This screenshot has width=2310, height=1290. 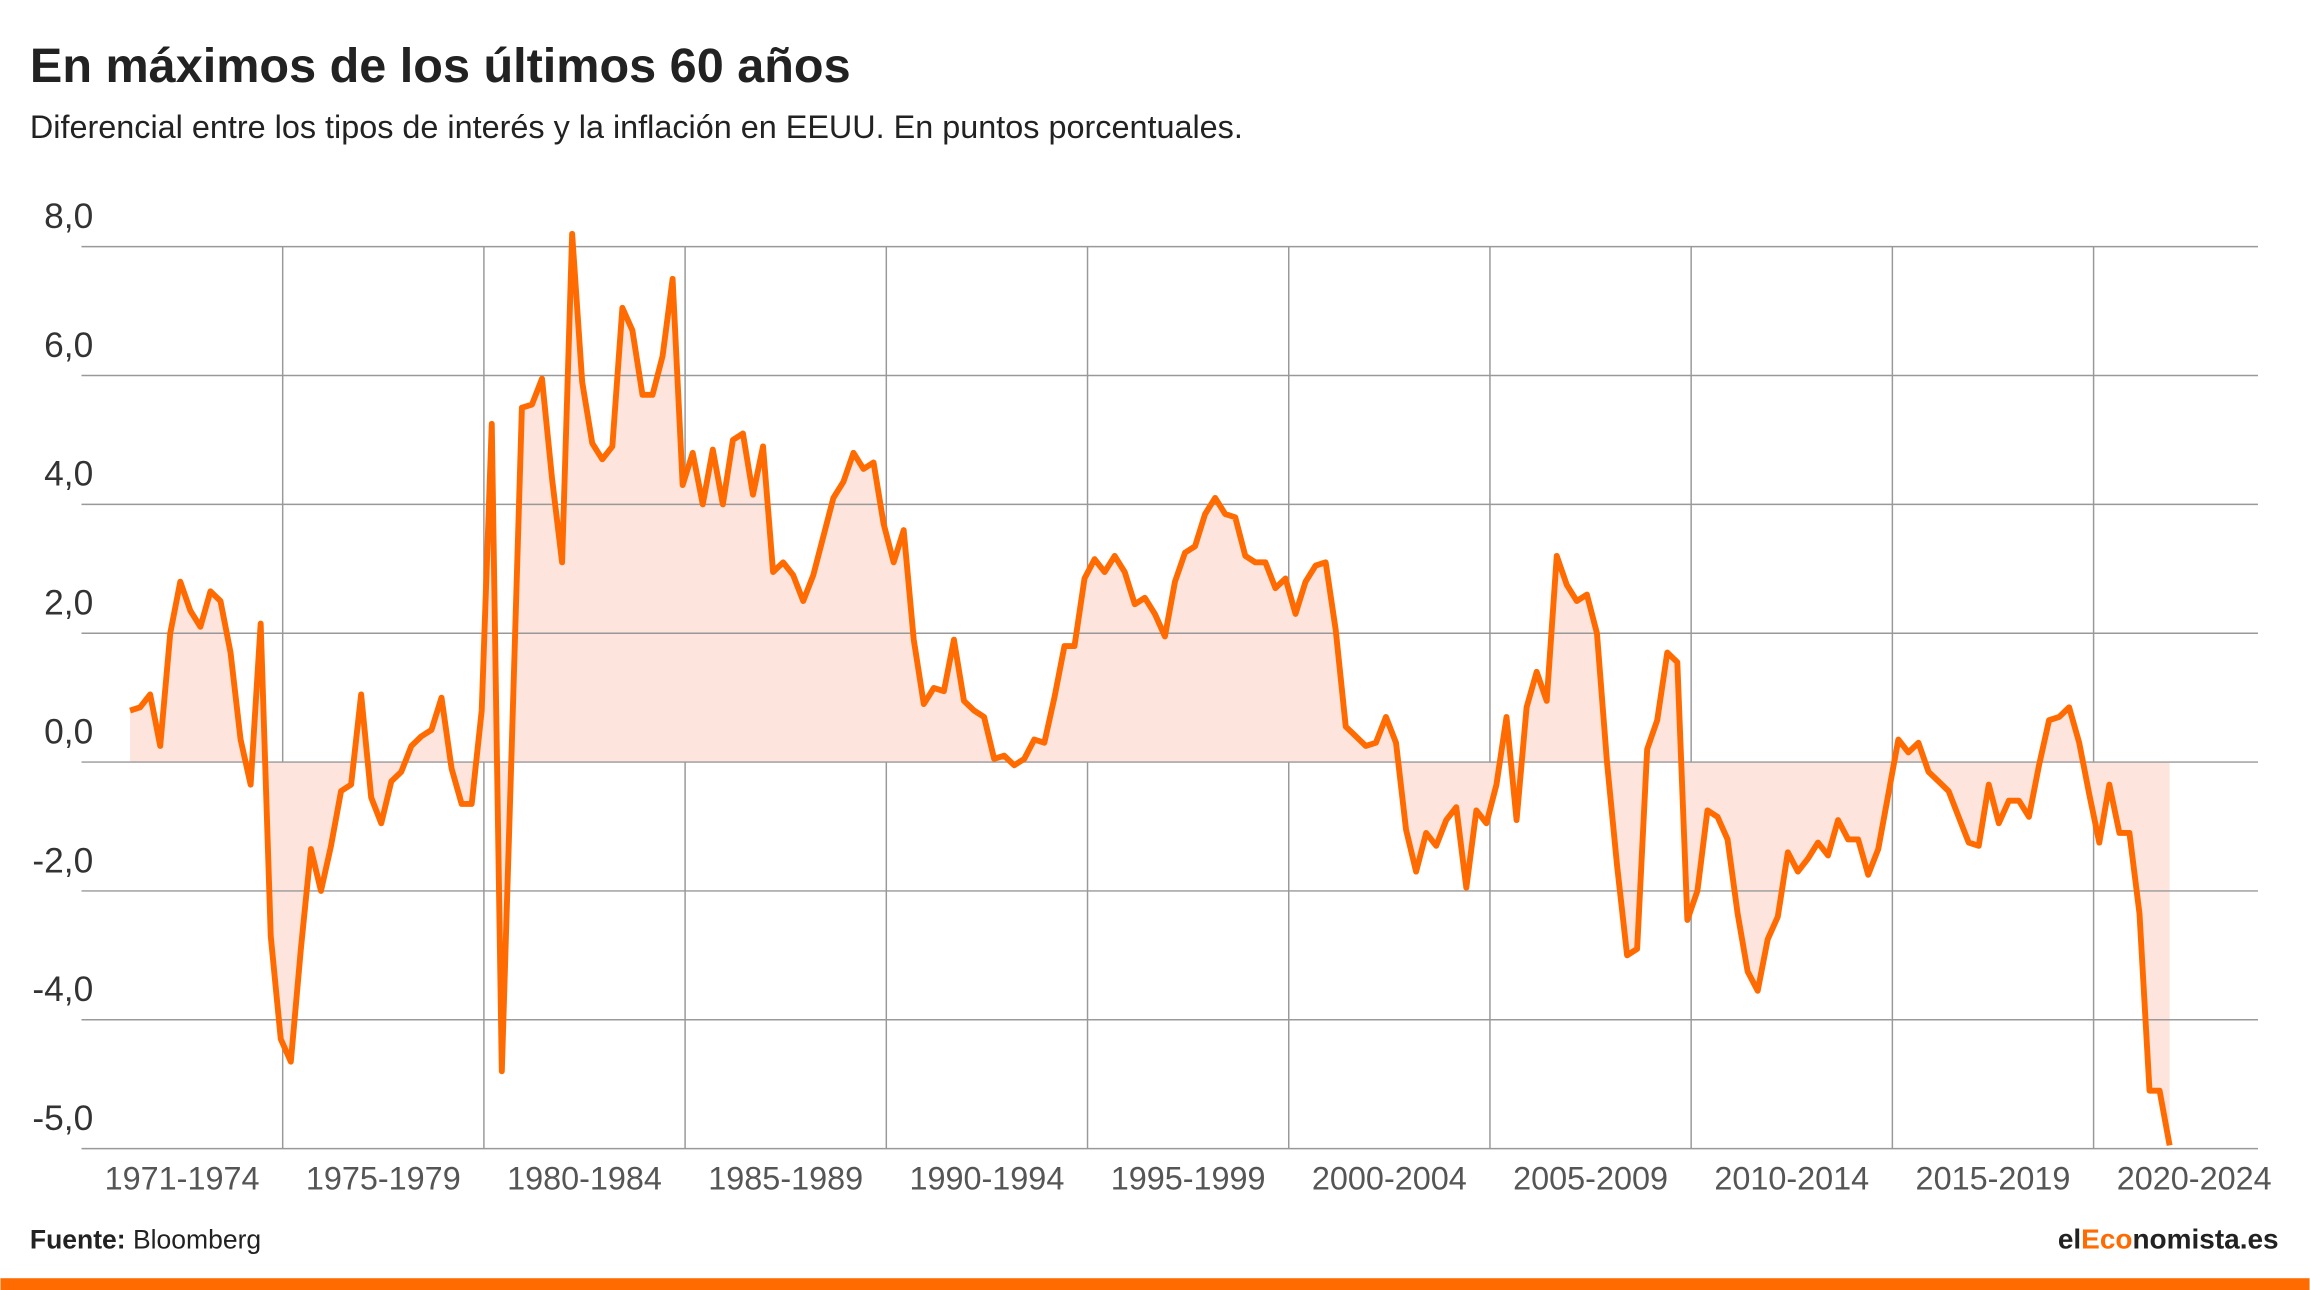 What do you see at coordinates (2106, 1239) in the screenshot?
I see `brand-part: Eco` at bounding box center [2106, 1239].